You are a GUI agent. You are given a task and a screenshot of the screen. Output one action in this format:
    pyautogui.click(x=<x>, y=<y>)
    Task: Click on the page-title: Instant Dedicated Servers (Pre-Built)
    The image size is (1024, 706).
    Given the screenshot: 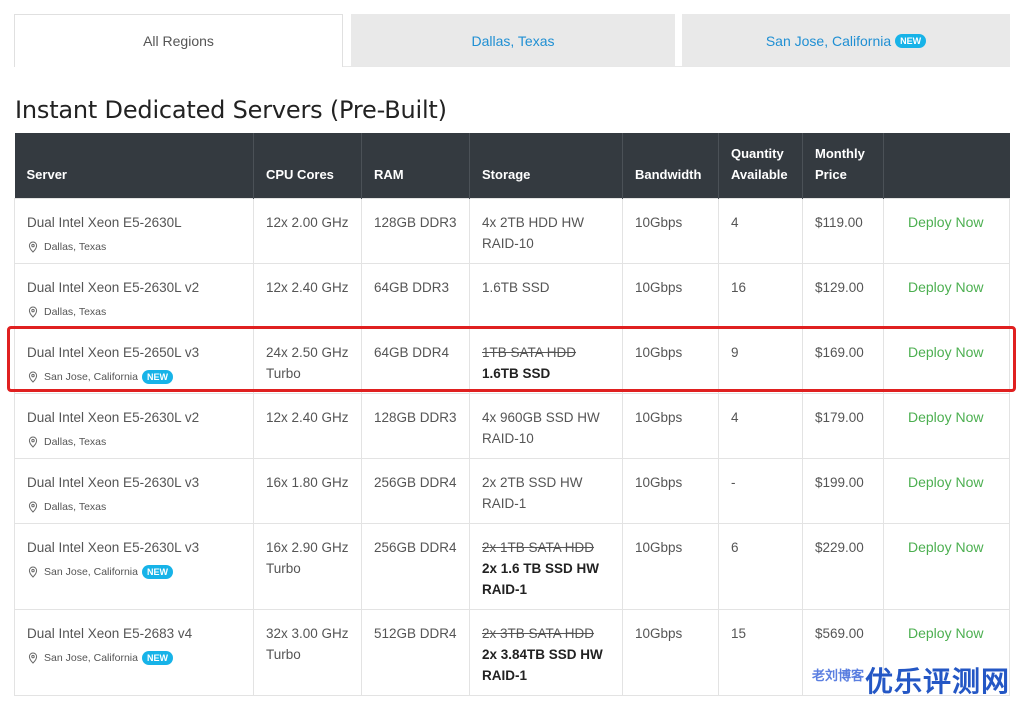 What is the action you would take?
    pyautogui.click(x=231, y=110)
    